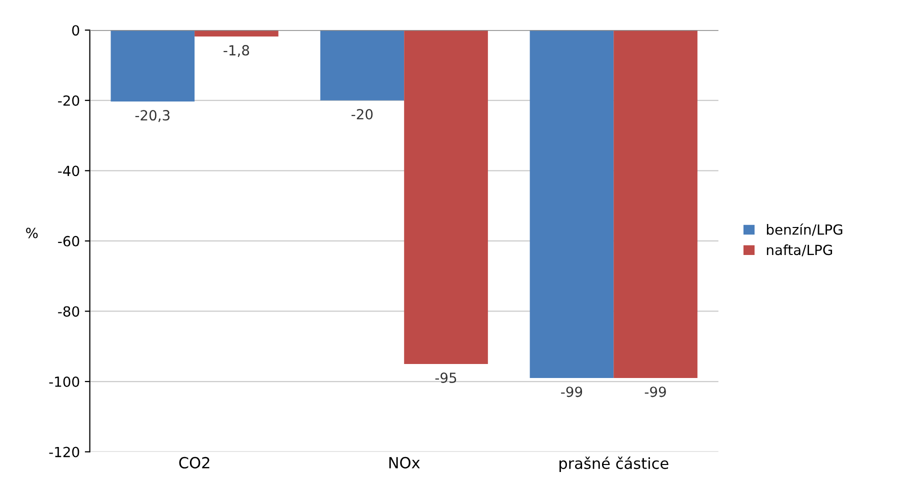 The height and width of the screenshot is (502, 898). What do you see at coordinates (404, 462) in the screenshot?
I see `x-tick-label: NOx` at bounding box center [404, 462].